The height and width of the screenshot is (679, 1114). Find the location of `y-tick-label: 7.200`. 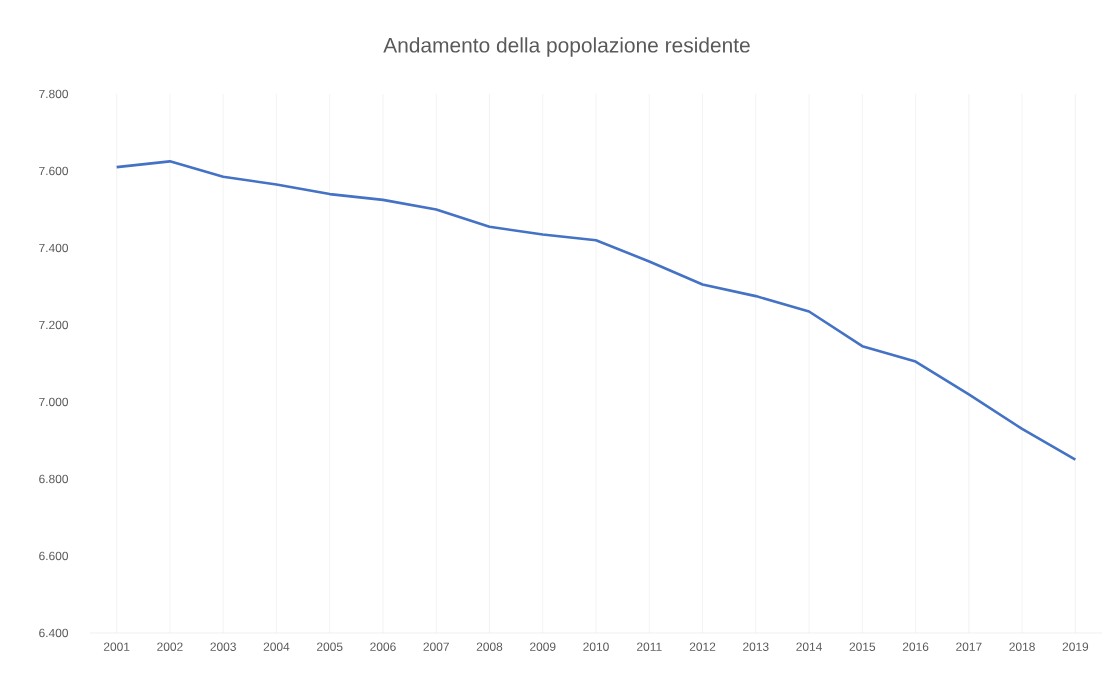

y-tick-label: 7.200 is located at coordinates (54, 325).